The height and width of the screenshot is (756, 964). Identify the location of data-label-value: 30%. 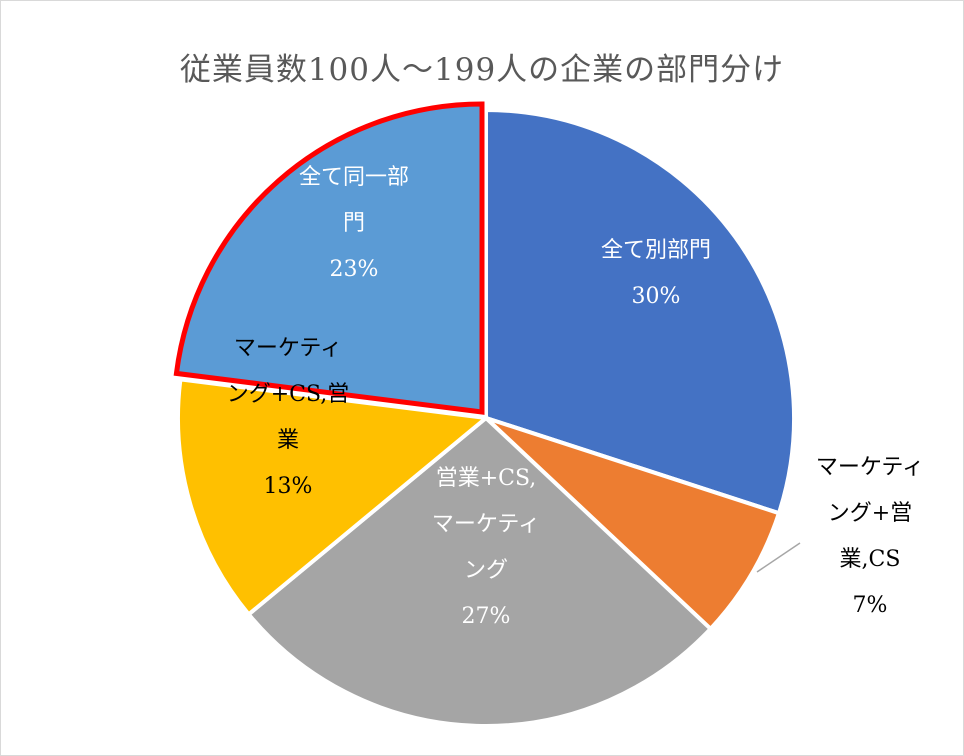
(656, 296).